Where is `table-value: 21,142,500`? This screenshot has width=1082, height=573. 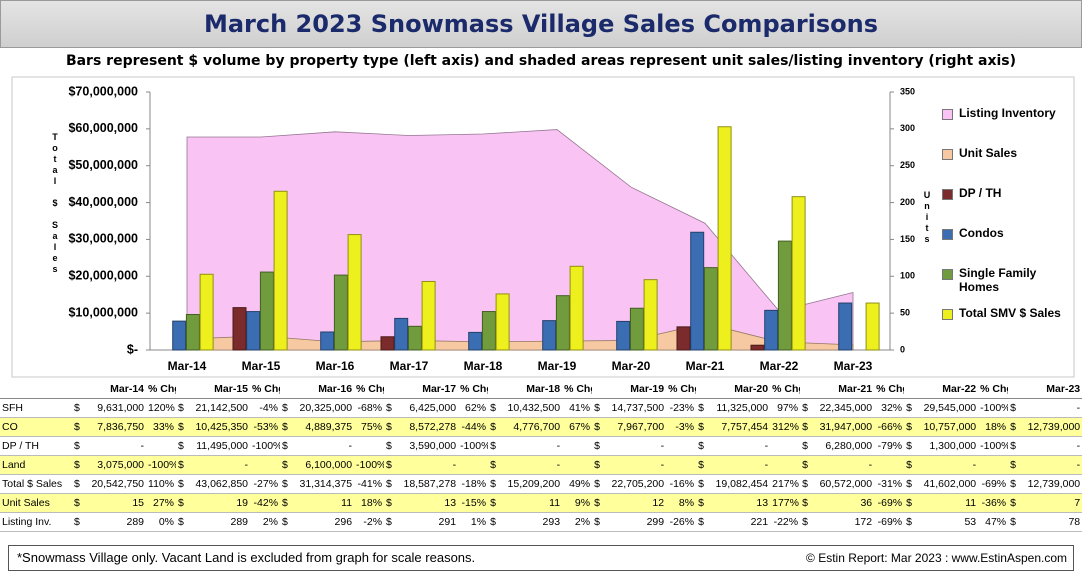
table-value: 21,142,500 is located at coordinates (218, 408).